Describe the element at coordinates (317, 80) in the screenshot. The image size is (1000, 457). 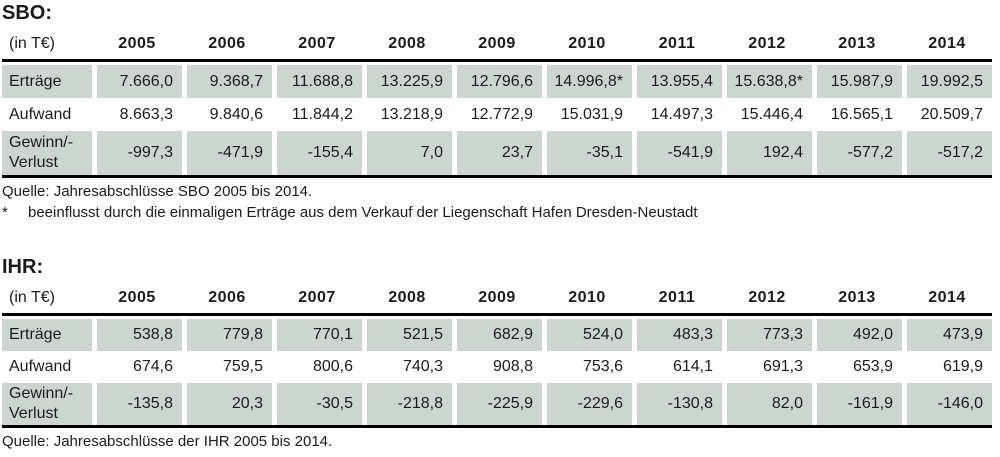
I see `value-cell: 11.688,8` at that location.